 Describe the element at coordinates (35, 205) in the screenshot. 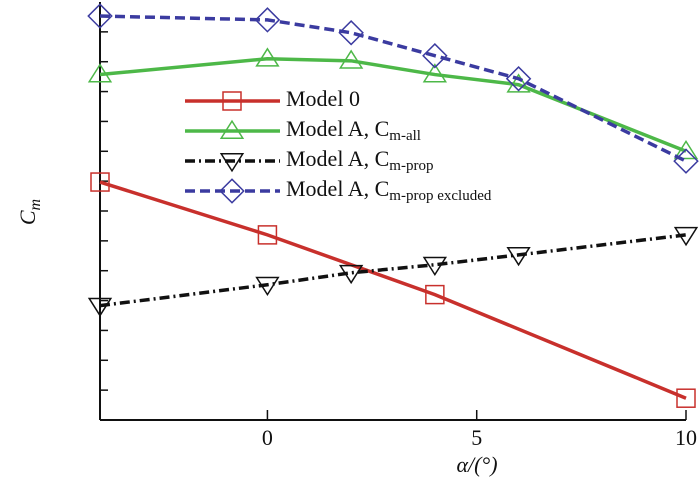

I see `y-axis-label-subscript: m` at that location.